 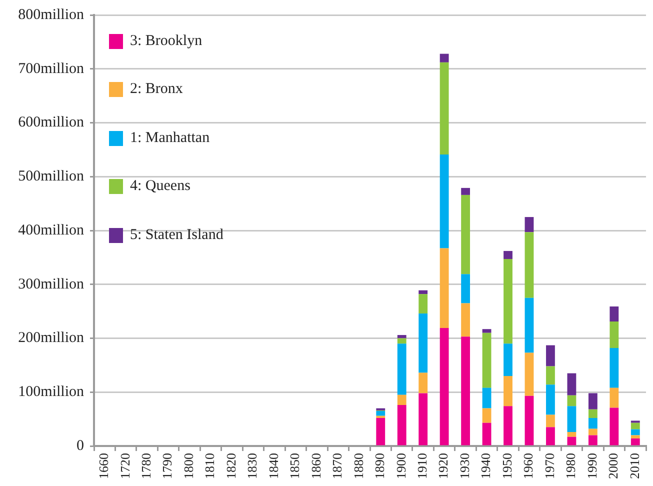 I want to click on x-tick-label: 1870, so click(x=337, y=466).